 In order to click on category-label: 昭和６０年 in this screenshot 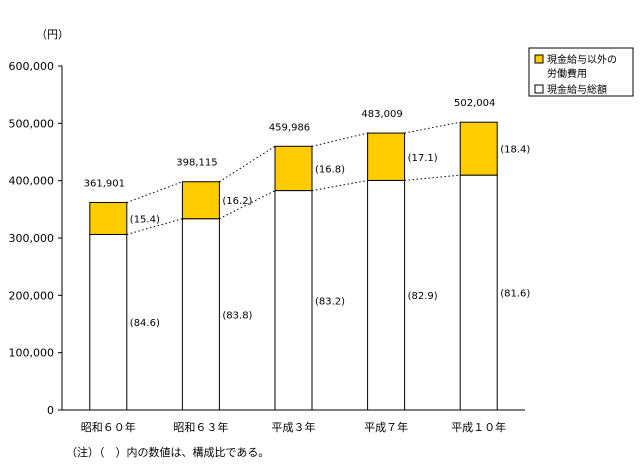, I will do `click(108, 427)`.